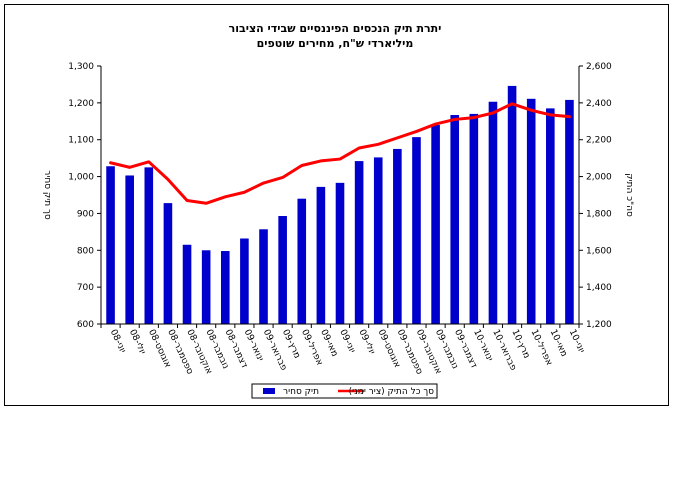 Image resolution: width=675 pixels, height=479 pixels. Describe the element at coordinates (81, 104) in the screenshot. I see `y-left-tick-label-6: 1,200` at that location.